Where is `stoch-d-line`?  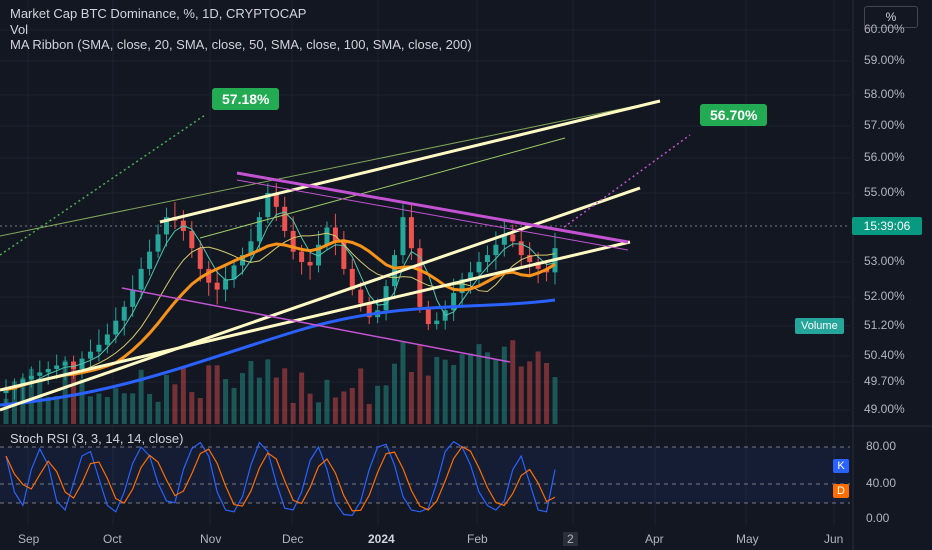 stoch-d-line is located at coordinates (280, 478).